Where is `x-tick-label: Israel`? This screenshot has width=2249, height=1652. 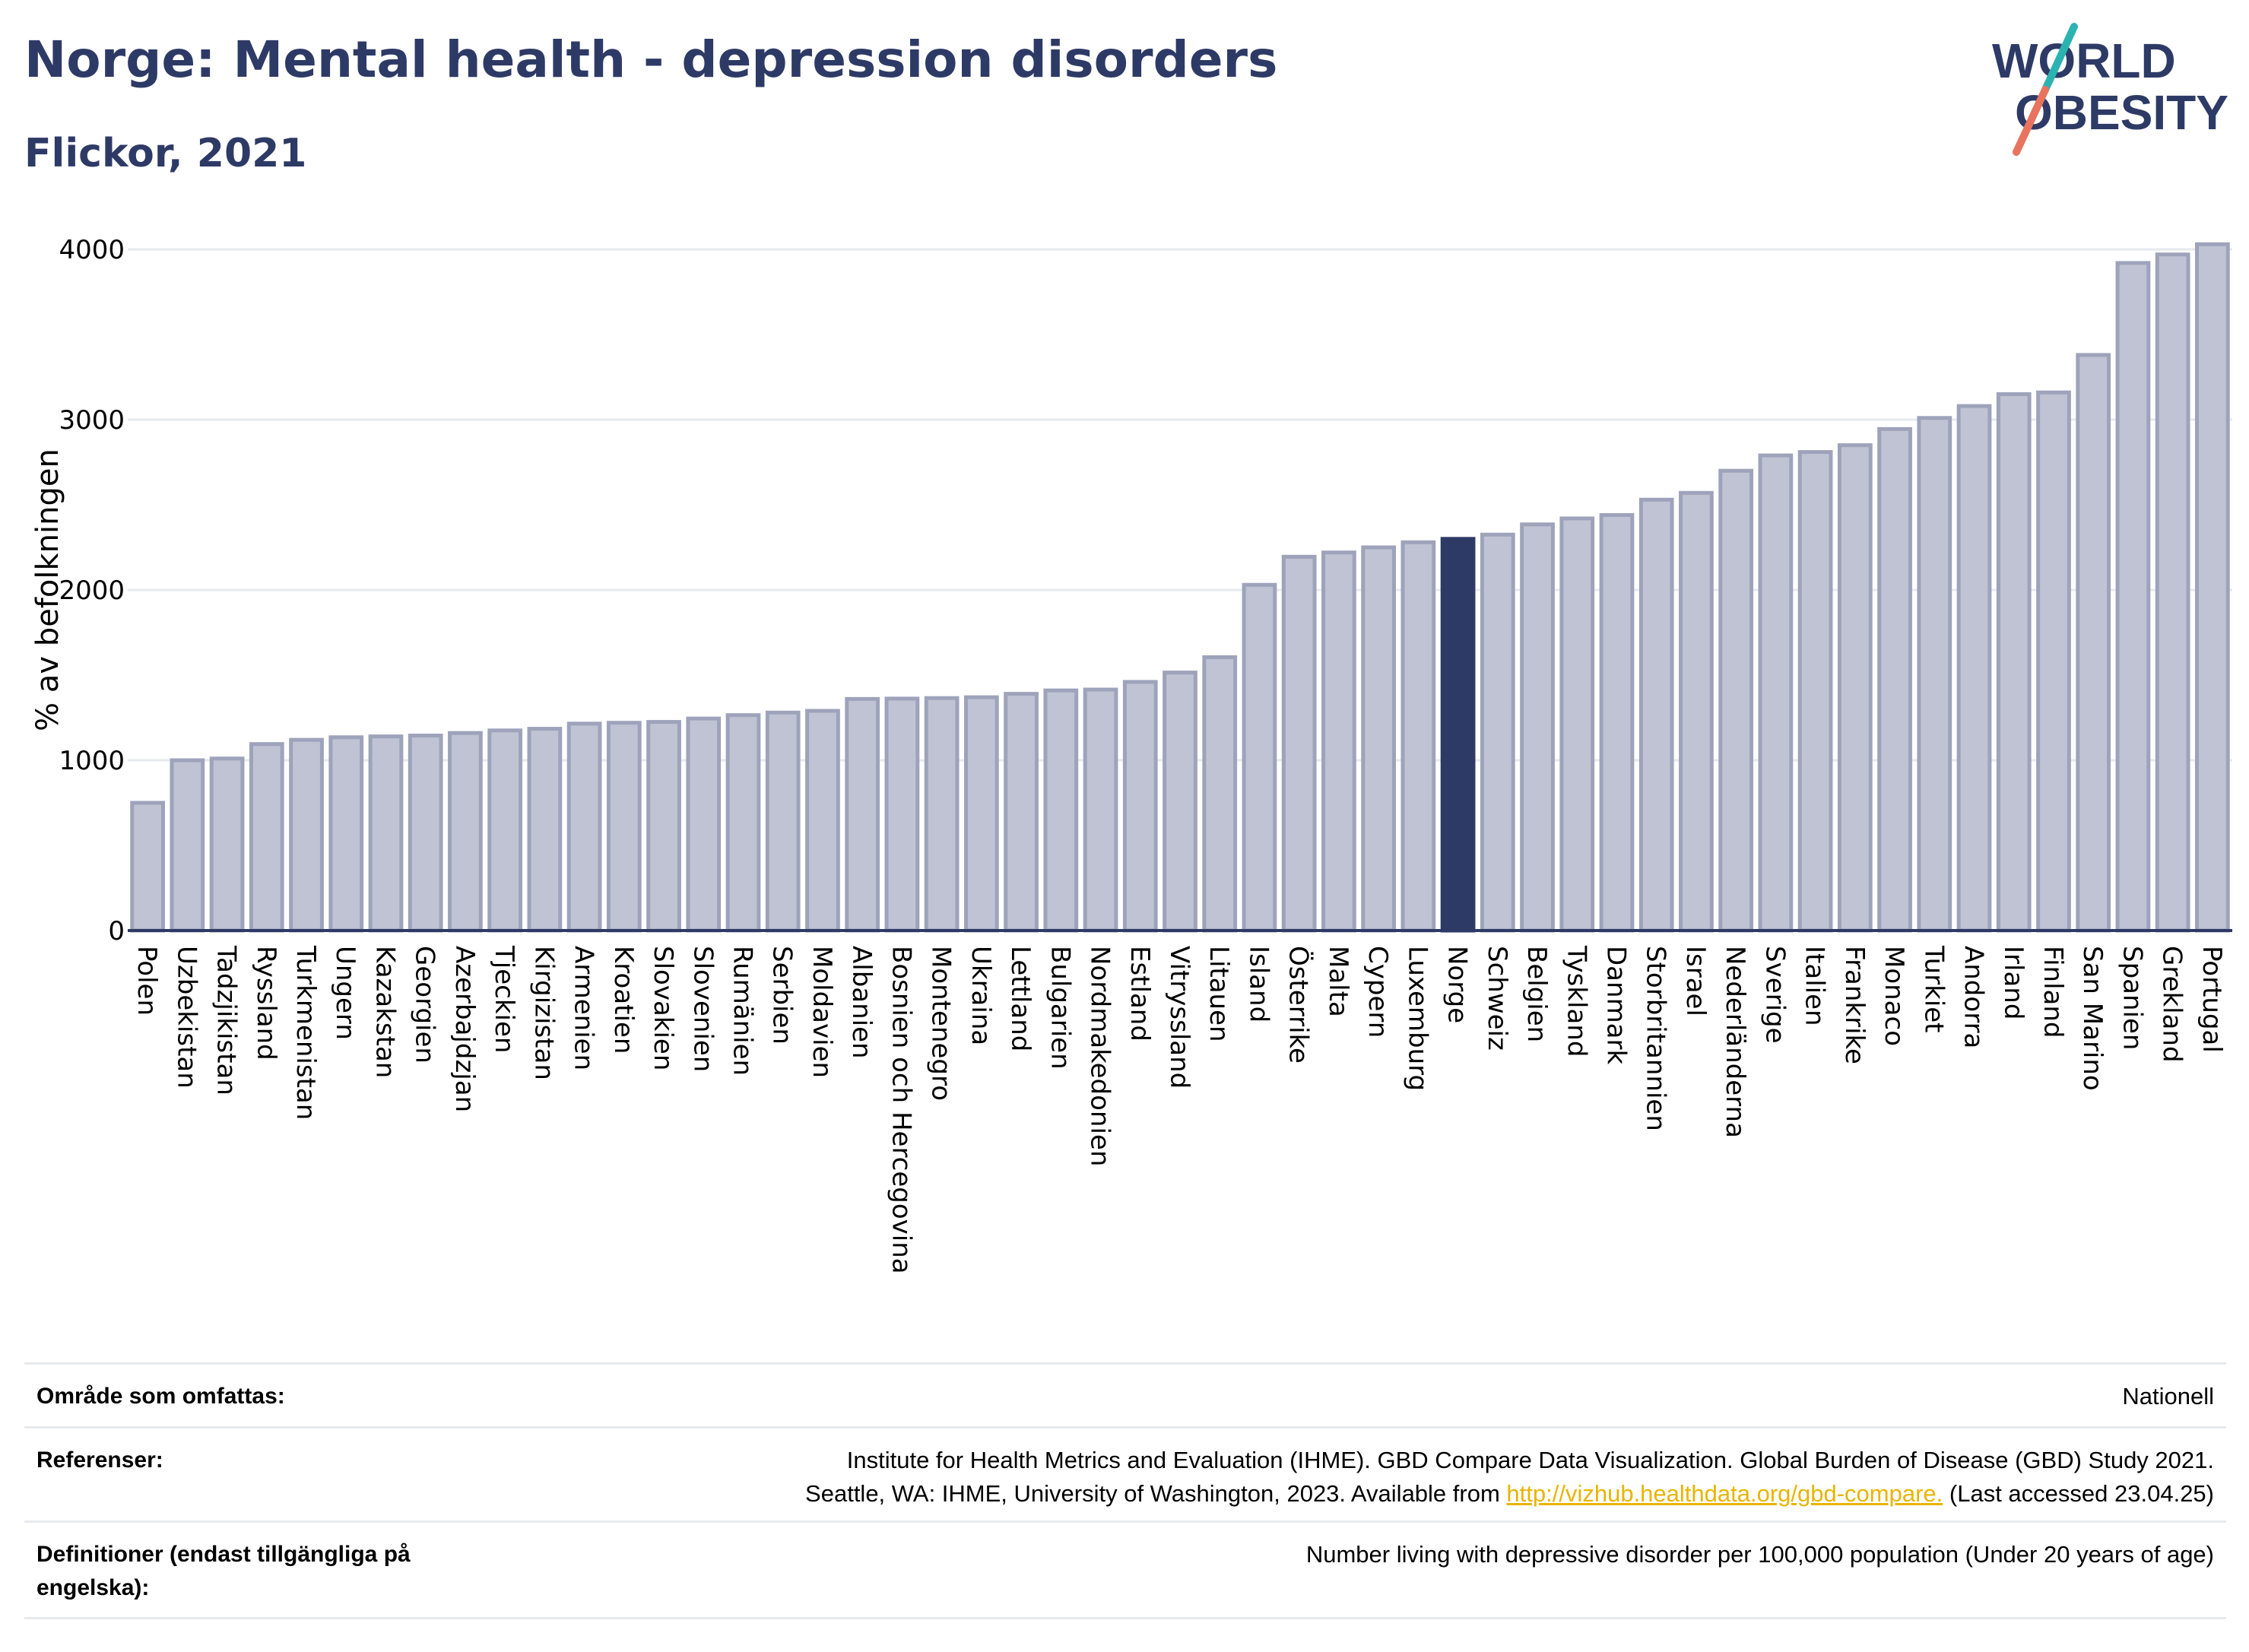
x-tick-label: Israel is located at coordinates (1696, 981).